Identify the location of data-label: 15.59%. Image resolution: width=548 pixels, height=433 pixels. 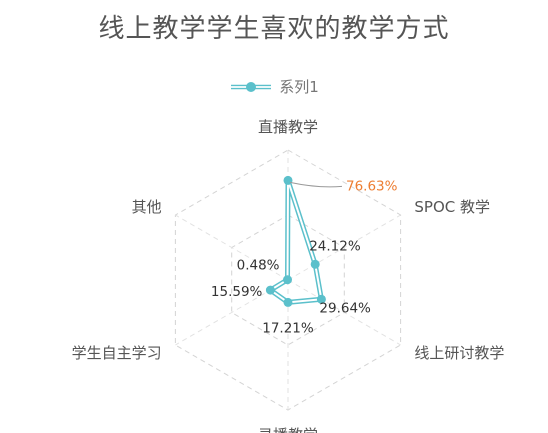
(237, 292).